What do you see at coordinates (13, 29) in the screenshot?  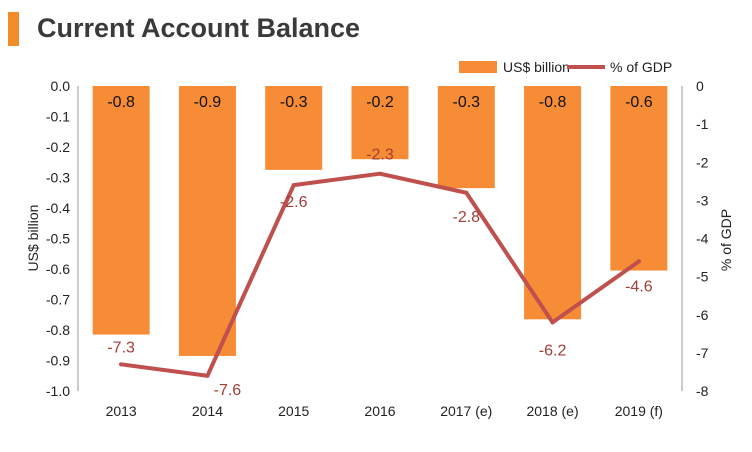 I see `title-accent-bar` at bounding box center [13, 29].